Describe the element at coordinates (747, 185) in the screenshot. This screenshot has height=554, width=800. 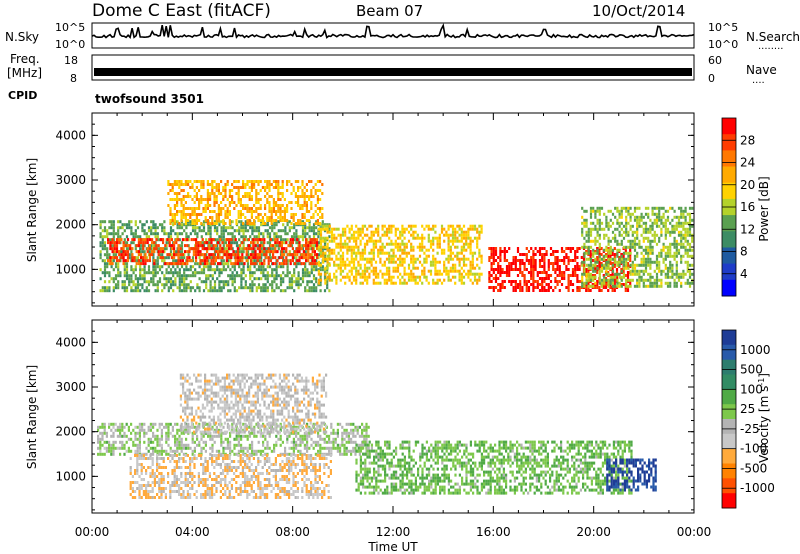
I see `power-colorbar-tick-2: 20` at that location.